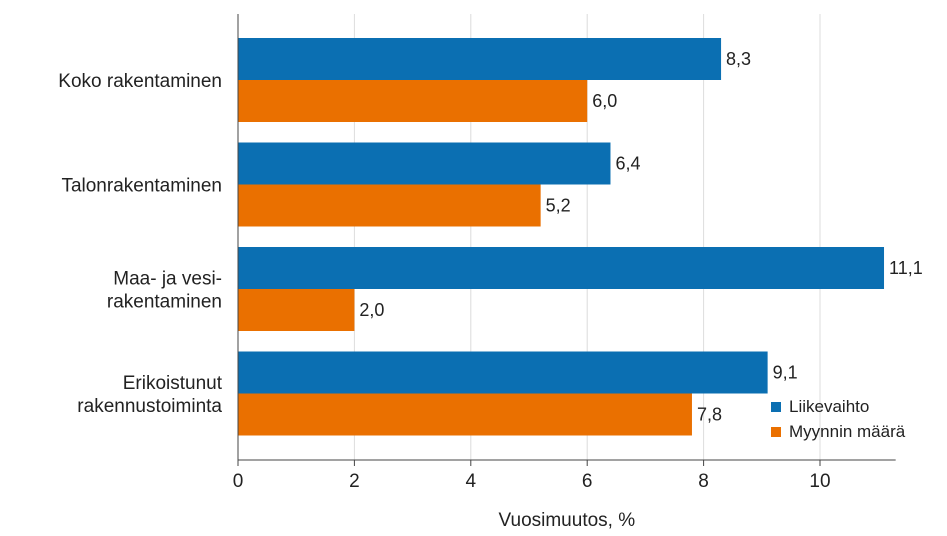 The image size is (947, 536). What do you see at coordinates (738, 59) in the screenshot?
I see `data-label: 8,3` at bounding box center [738, 59].